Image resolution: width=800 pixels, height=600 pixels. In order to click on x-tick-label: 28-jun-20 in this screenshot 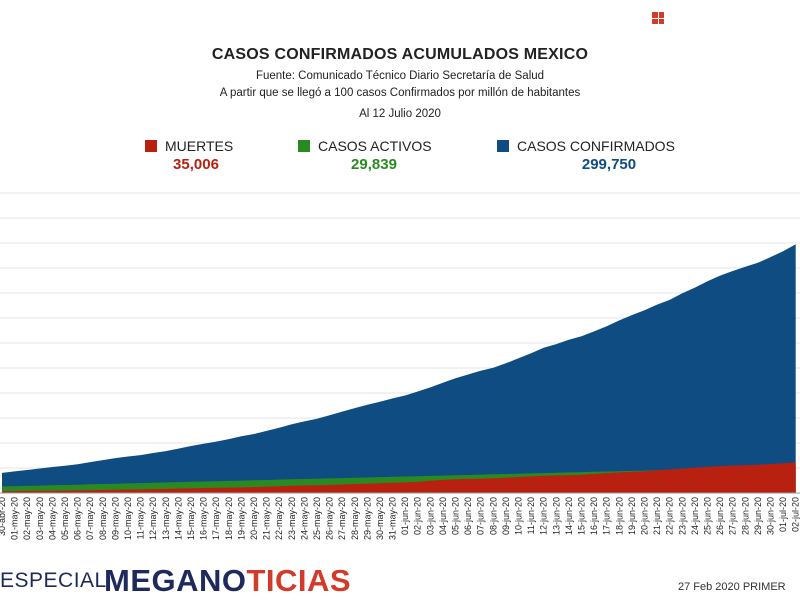, I will do `click(745, 516)`.